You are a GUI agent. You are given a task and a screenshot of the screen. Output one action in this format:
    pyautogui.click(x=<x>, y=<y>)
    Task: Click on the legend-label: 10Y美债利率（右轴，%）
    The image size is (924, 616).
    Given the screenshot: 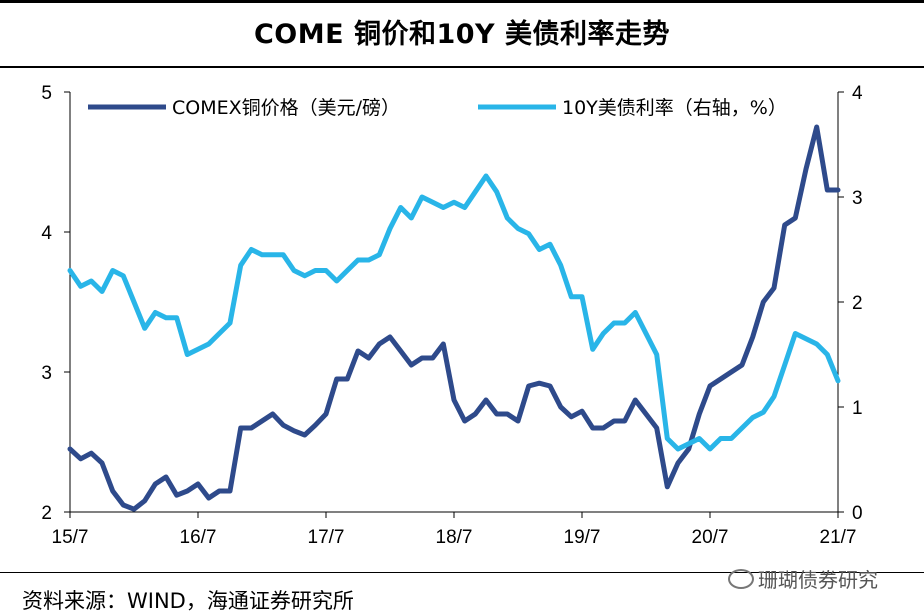 What is the action you would take?
    pyautogui.click(x=674, y=108)
    